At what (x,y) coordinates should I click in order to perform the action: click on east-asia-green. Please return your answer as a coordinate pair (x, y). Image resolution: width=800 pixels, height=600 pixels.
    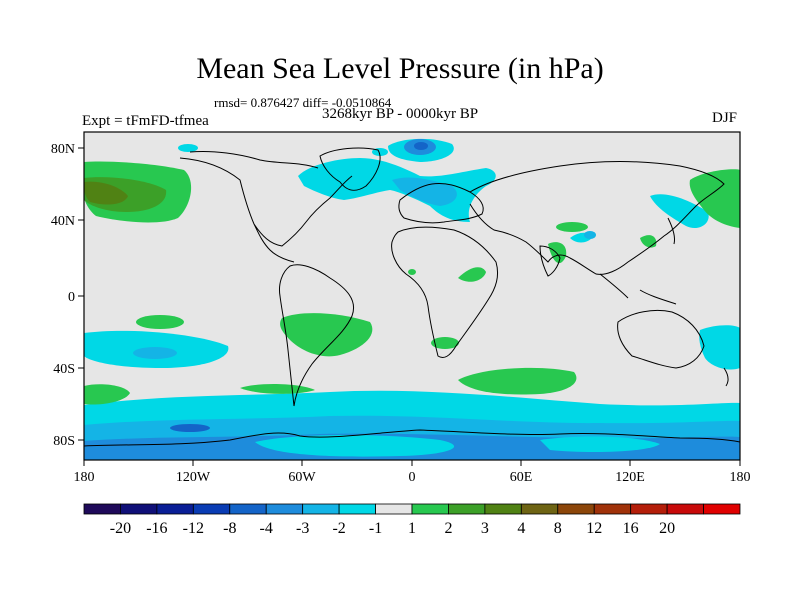
    Looking at the image, I should click on (648, 241).